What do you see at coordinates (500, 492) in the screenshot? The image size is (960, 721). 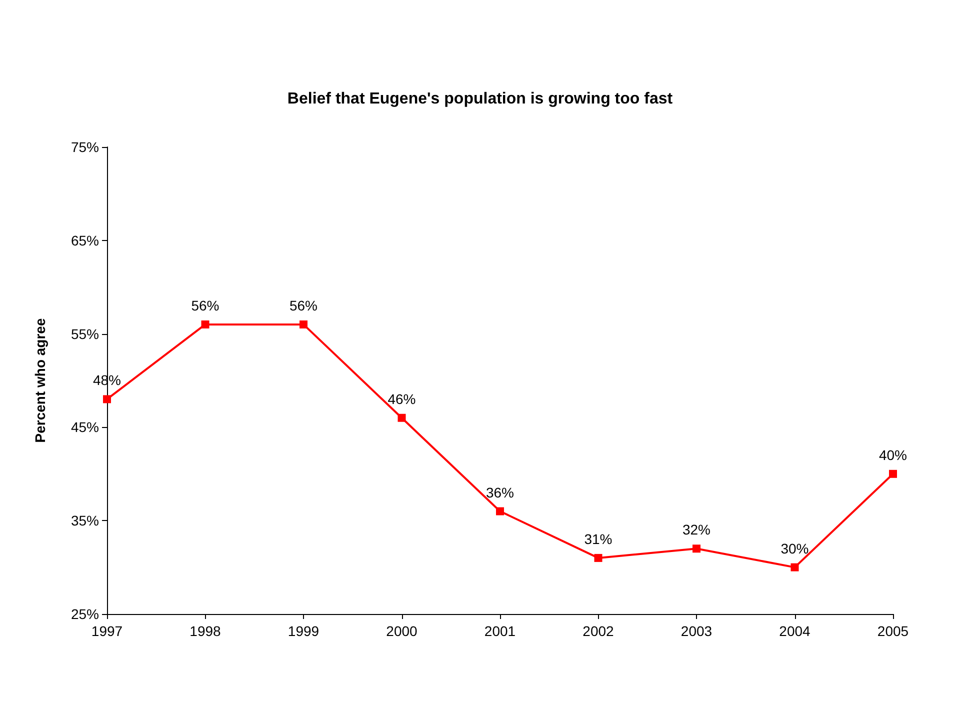 I see `data-label: 36%` at bounding box center [500, 492].